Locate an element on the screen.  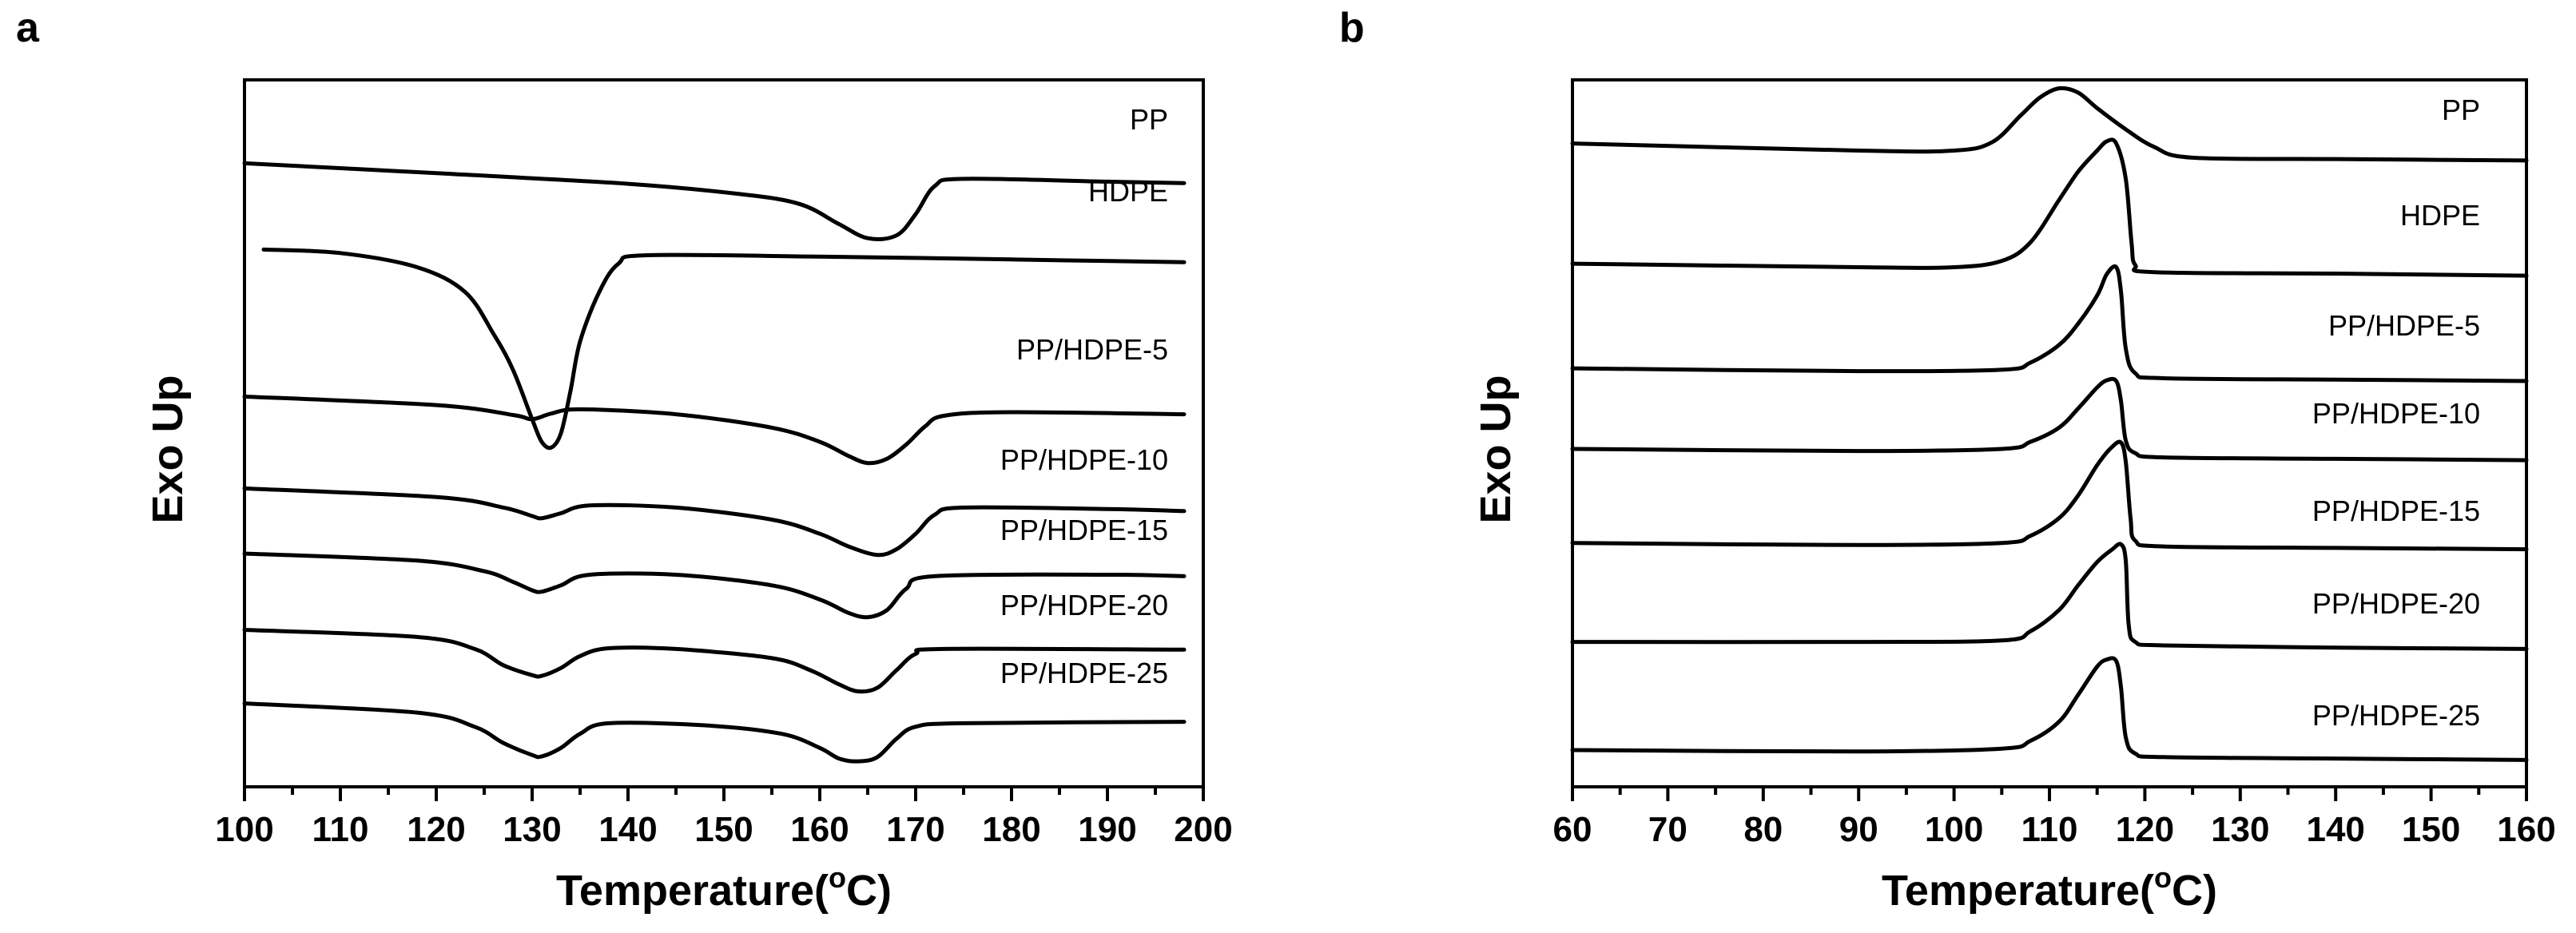
x-tick-label: 70 is located at coordinates (1668, 829).